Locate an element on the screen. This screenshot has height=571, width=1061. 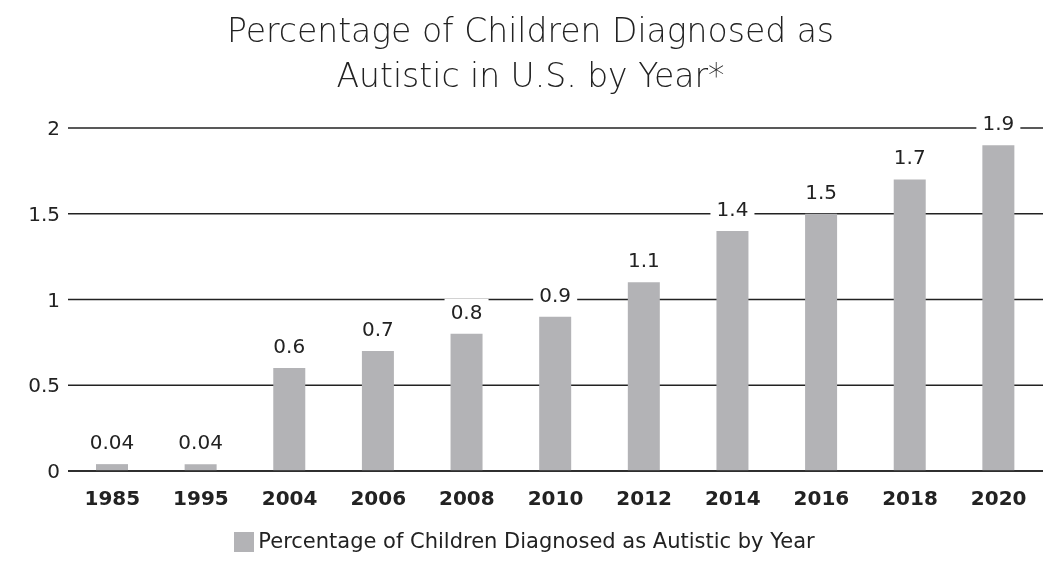
data-label: 0.7 is located at coordinates (378, 328).